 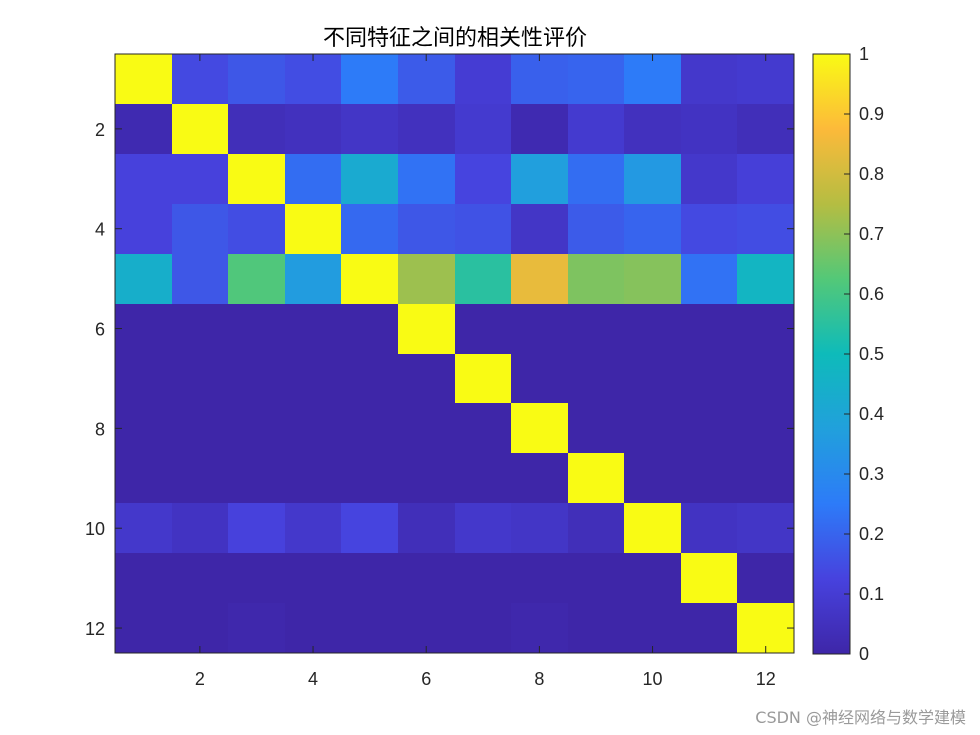 I want to click on y-tick-label: 10, so click(x=95, y=529).